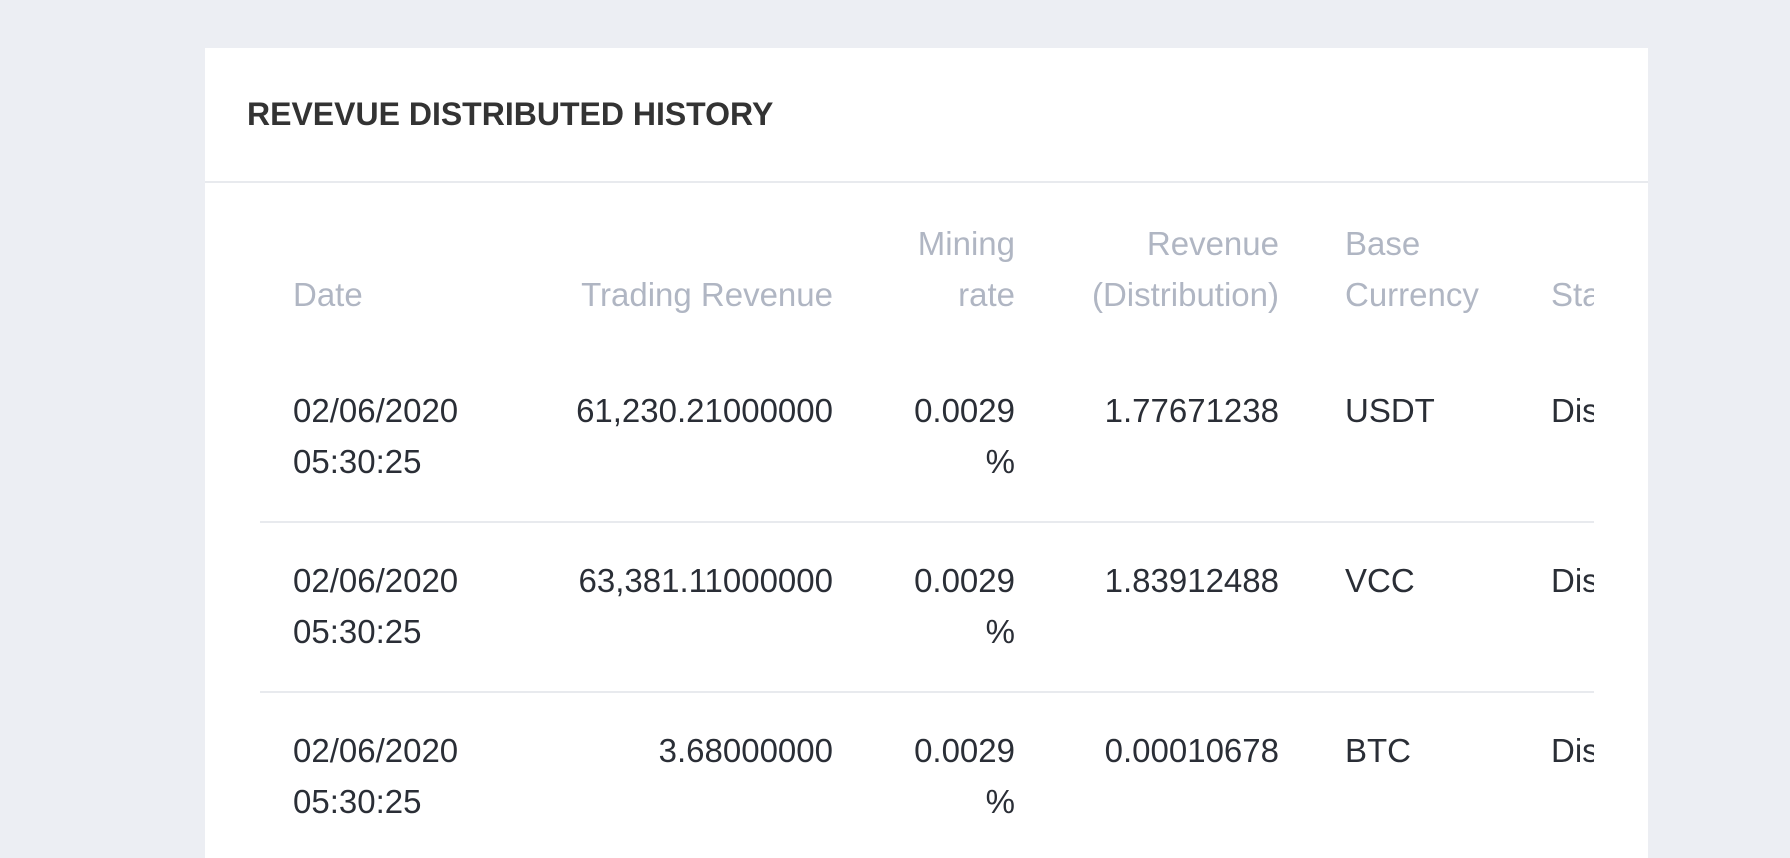 This screenshot has height=858, width=1790. Describe the element at coordinates (926, 182) in the screenshot. I see `header-divider` at that location.